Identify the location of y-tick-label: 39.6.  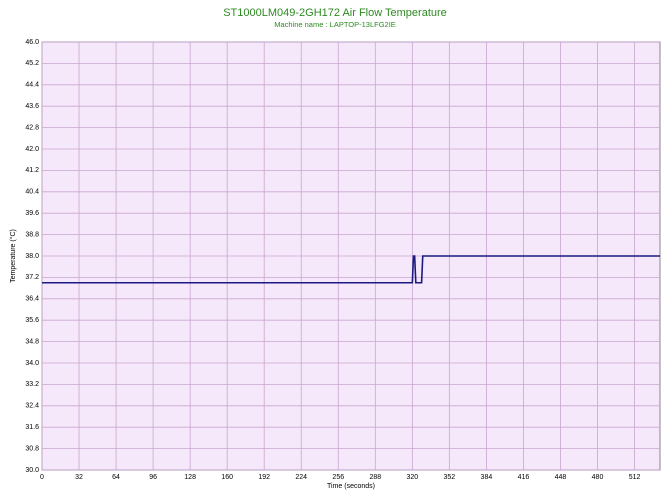
(32, 213).